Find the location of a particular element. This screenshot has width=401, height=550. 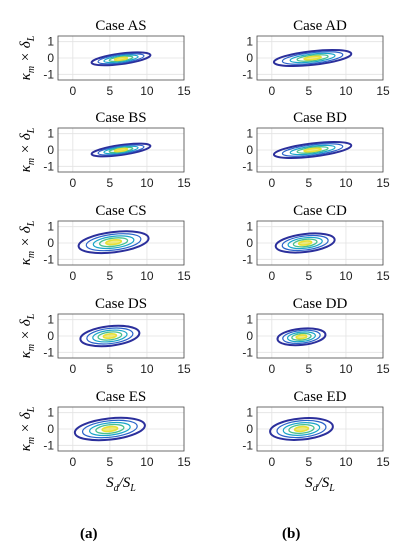

x-axis-label-part: /S is located at coordinates (323, 483).